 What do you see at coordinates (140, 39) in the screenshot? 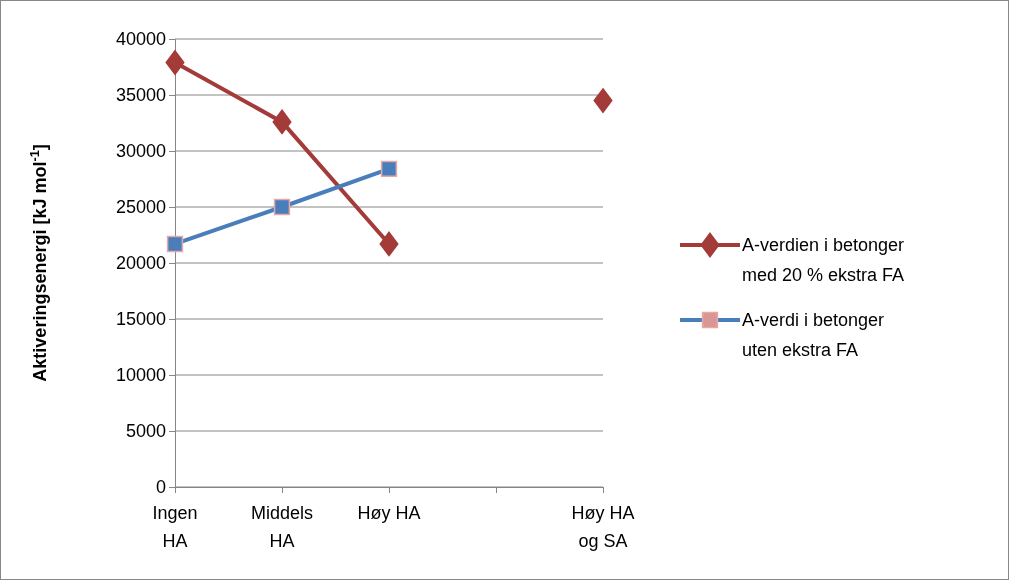
I see `y-tick-label: 40000` at bounding box center [140, 39].